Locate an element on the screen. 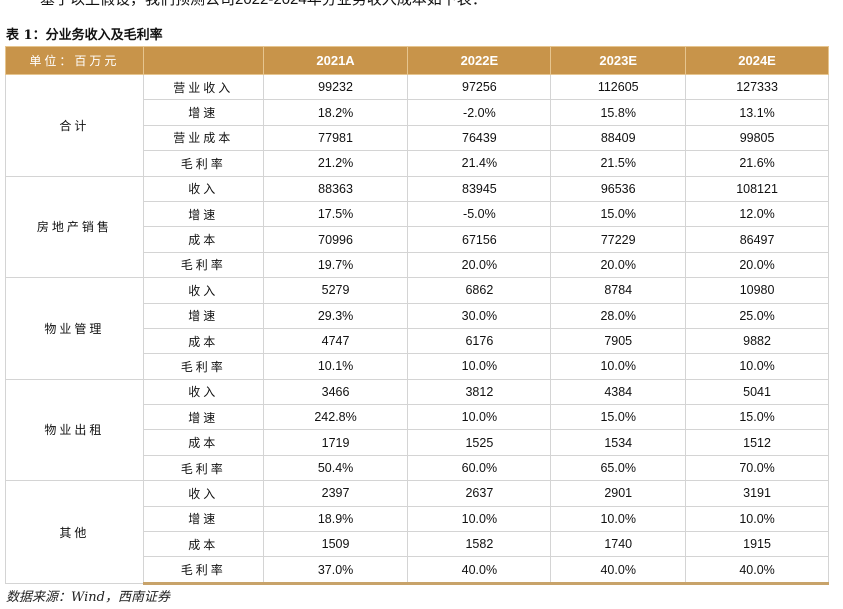 The image size is (843, 609). value-cell: 70.0% is located at coordinates (757, 468).